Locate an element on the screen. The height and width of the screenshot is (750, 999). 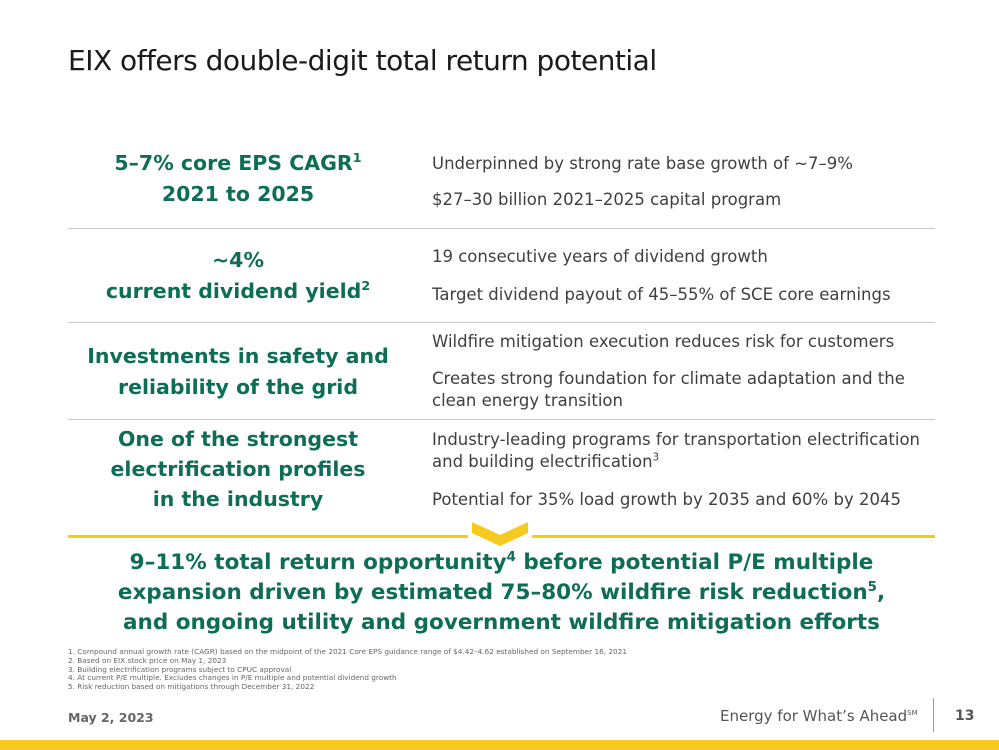
chevron-down-icon is located at coordinates (500, 534).